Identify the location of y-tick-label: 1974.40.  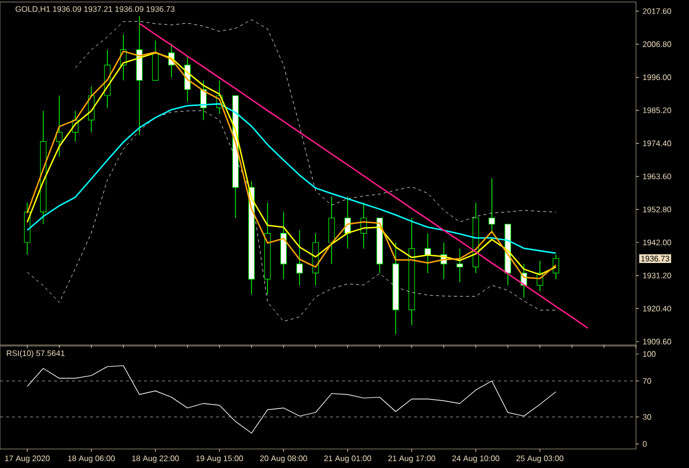
(657, 143).